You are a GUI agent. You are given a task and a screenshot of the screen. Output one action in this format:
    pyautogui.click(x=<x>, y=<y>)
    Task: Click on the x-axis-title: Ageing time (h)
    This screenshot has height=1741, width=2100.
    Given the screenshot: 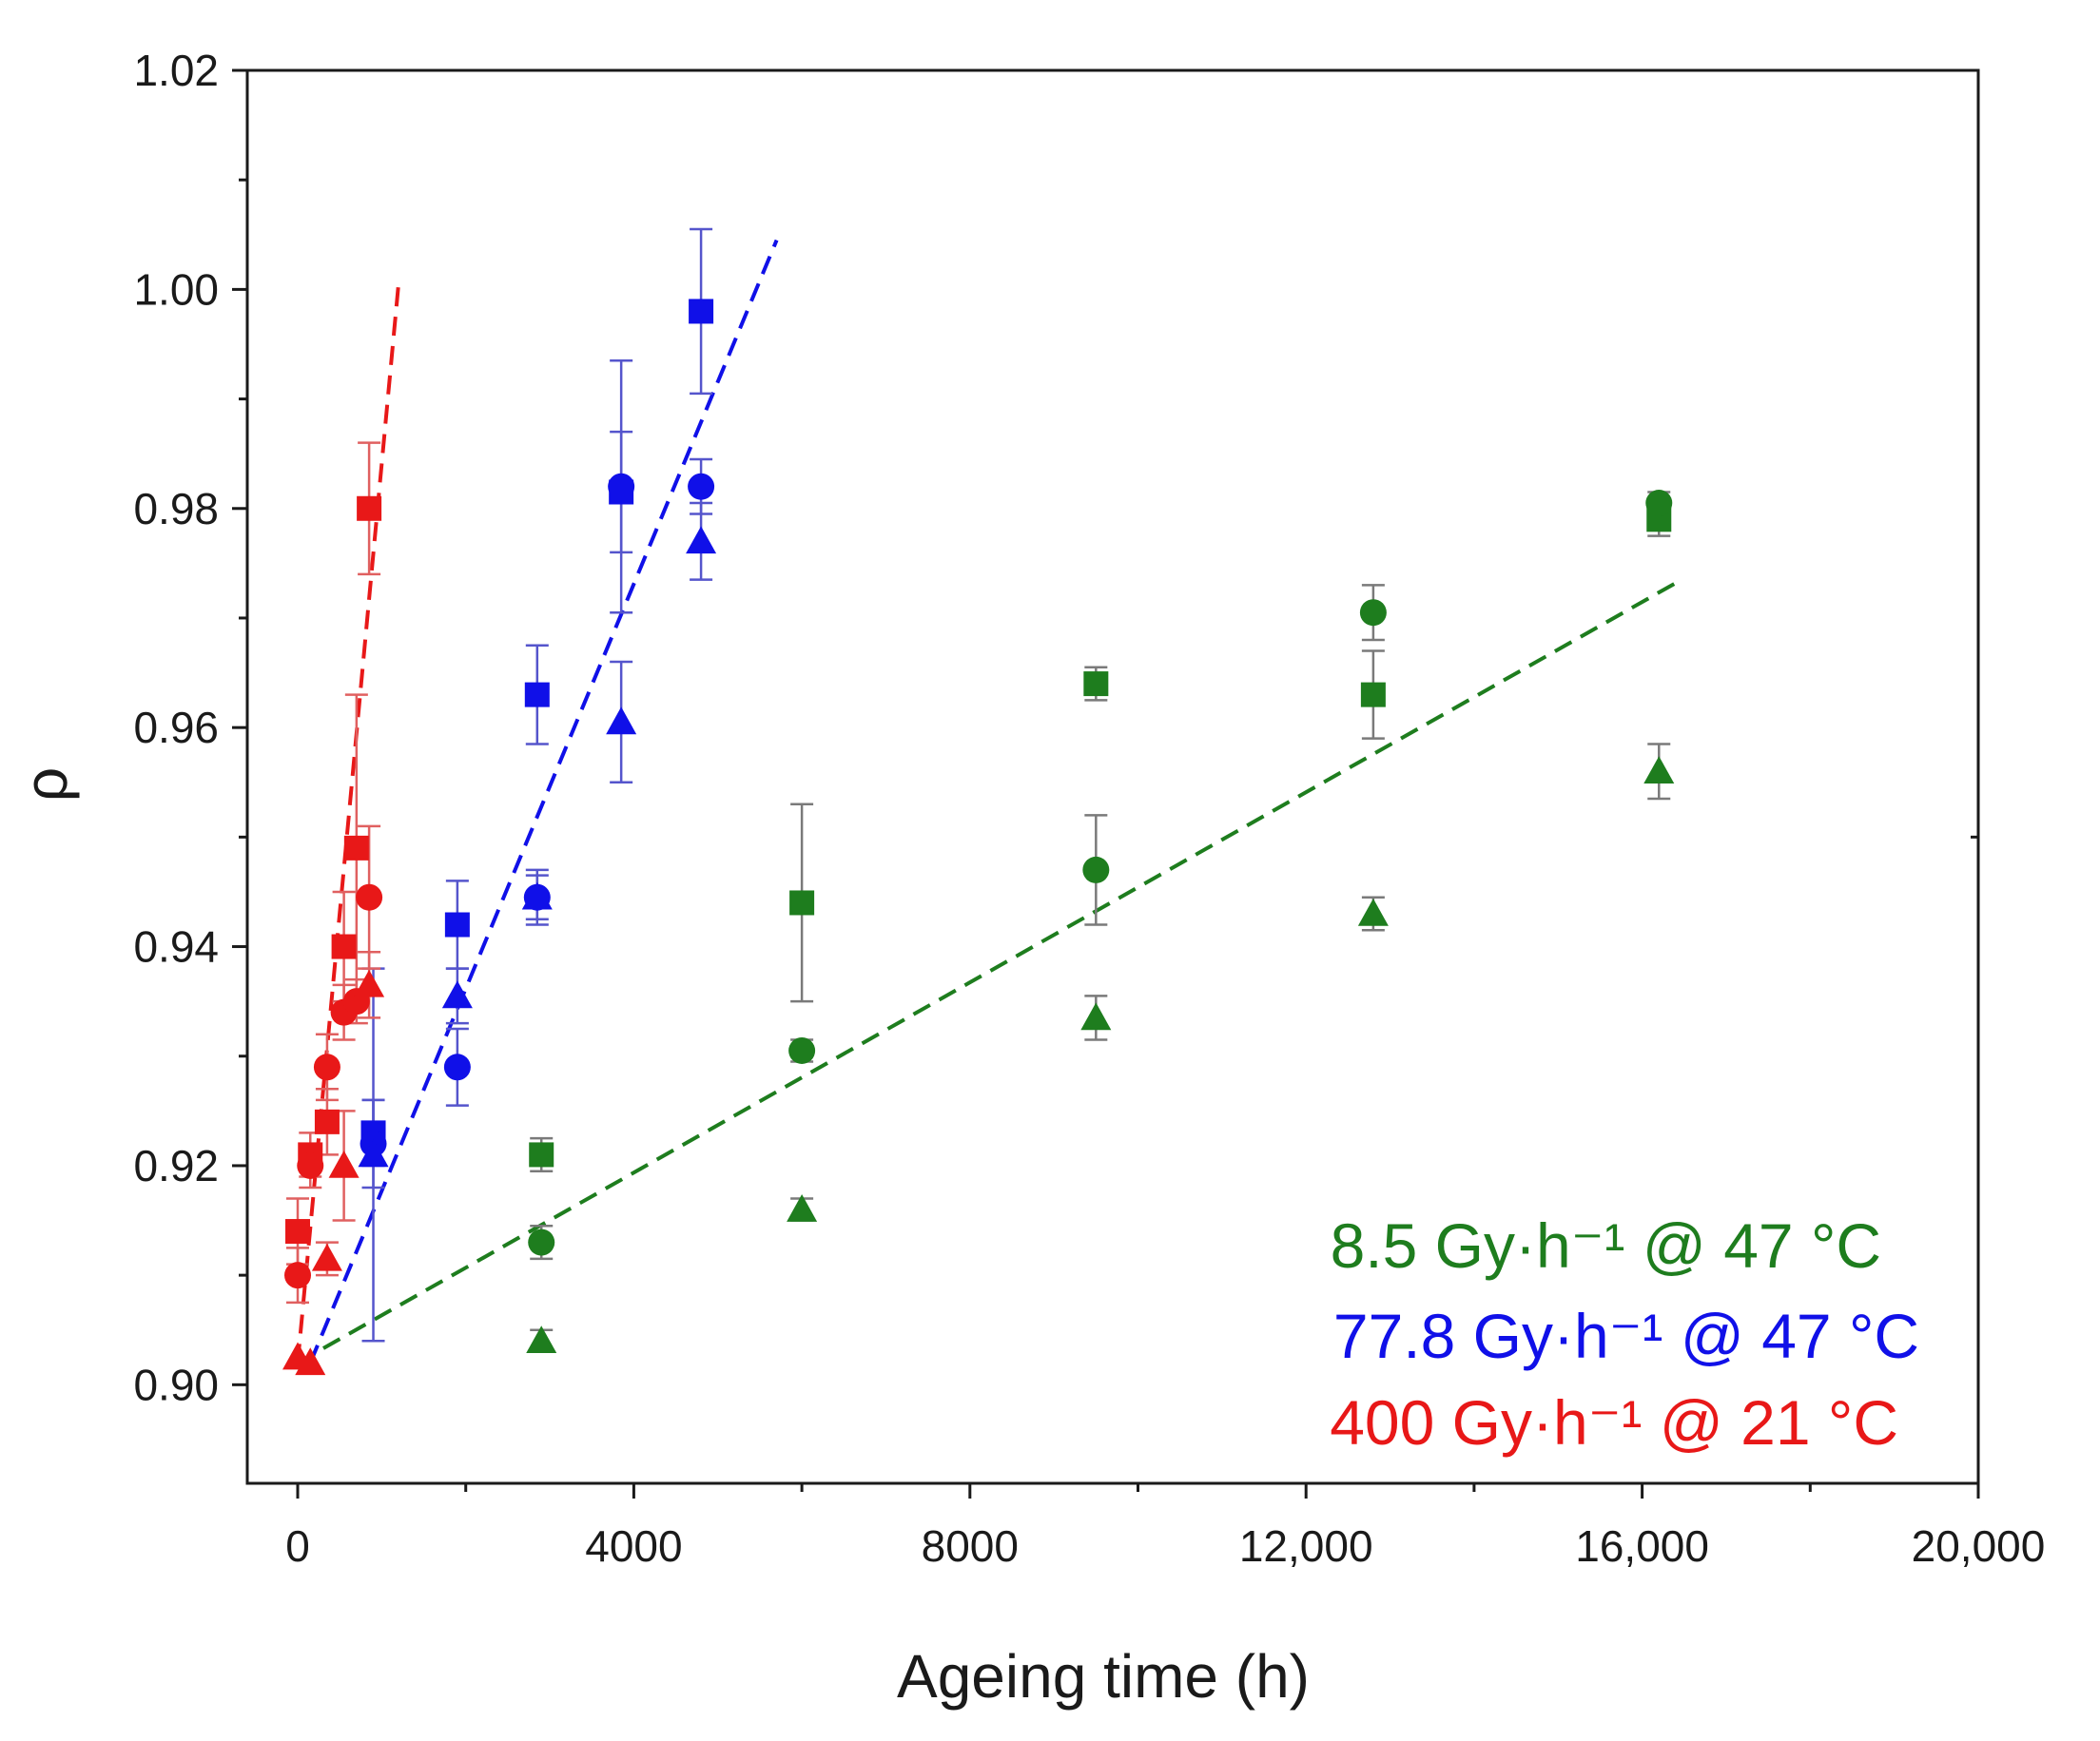 What is the action you would take?
    pyautogui.click(x=1103, y=1676)
    